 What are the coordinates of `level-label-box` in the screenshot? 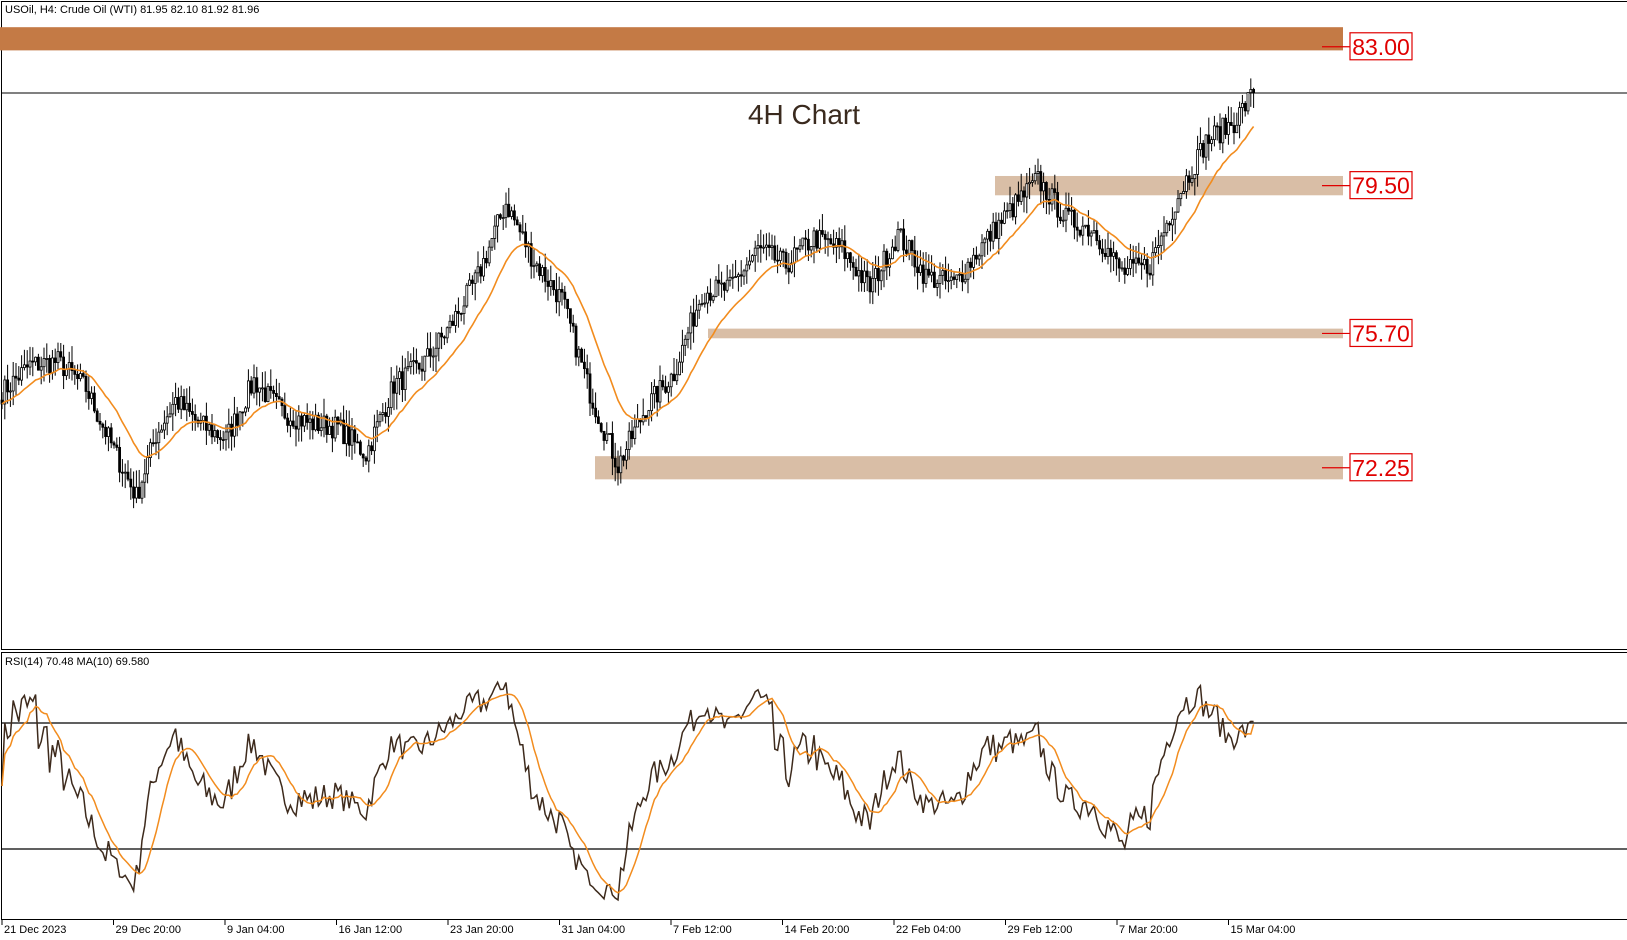 It's located at (1381, 185).